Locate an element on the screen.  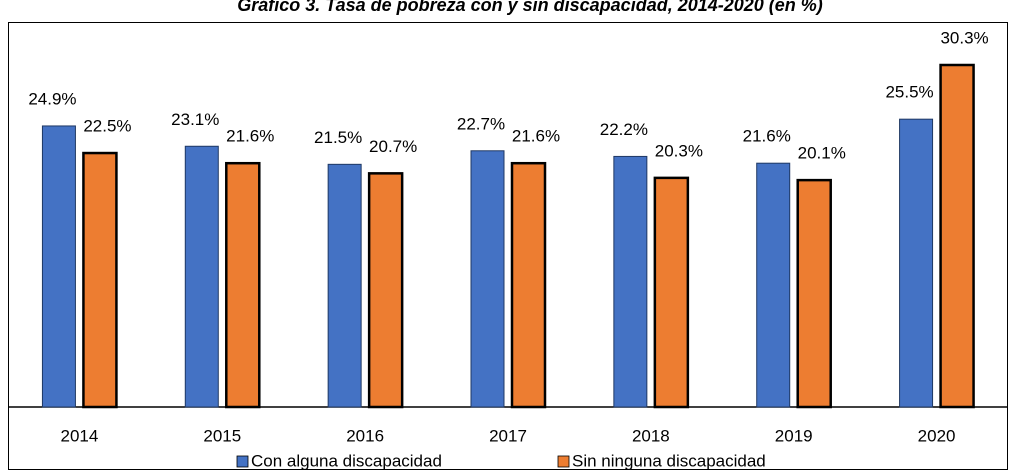
data-label: 20.1% is located at coordinates (822, 153).